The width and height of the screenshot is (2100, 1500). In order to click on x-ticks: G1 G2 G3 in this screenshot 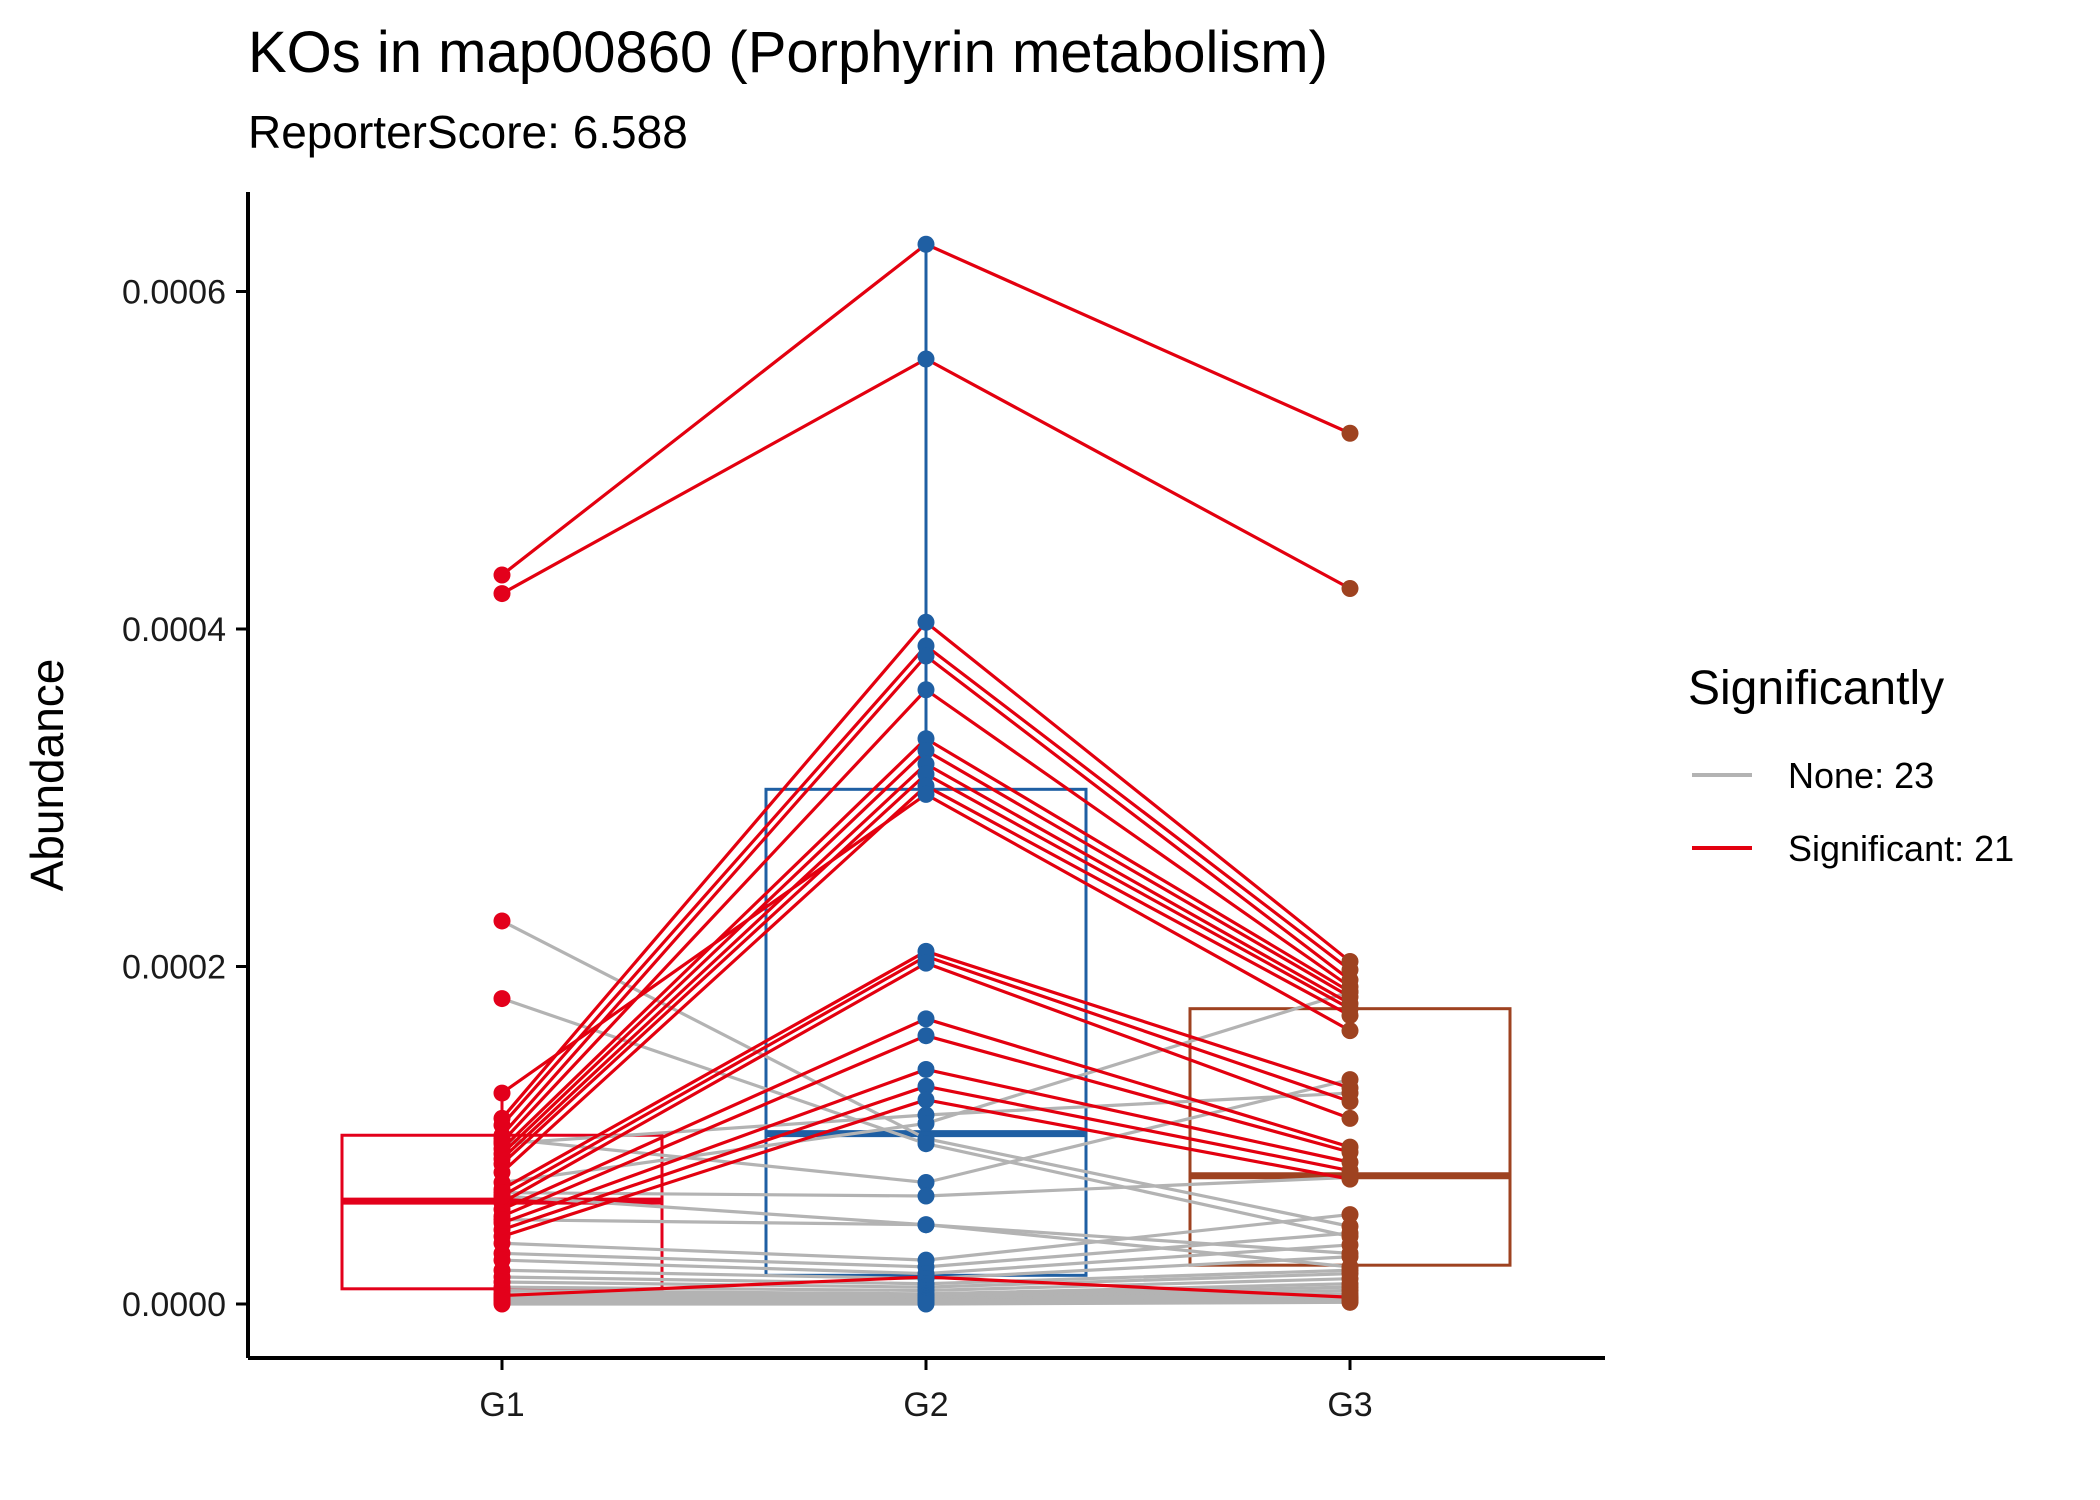, I will do `click(926, 1391)`.